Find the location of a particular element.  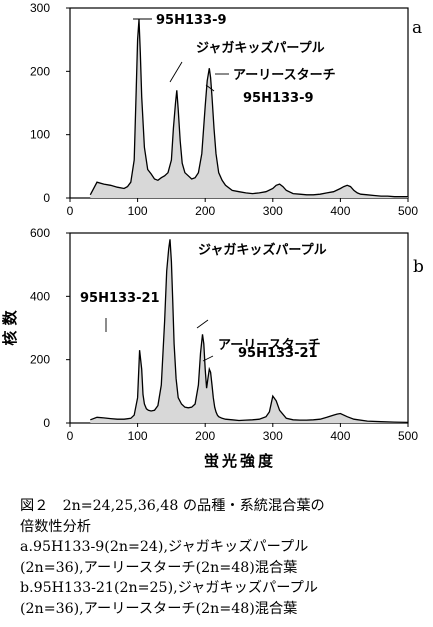

annotation-early-starch-a: アーリースターチ is located at coordinates (284, 75).